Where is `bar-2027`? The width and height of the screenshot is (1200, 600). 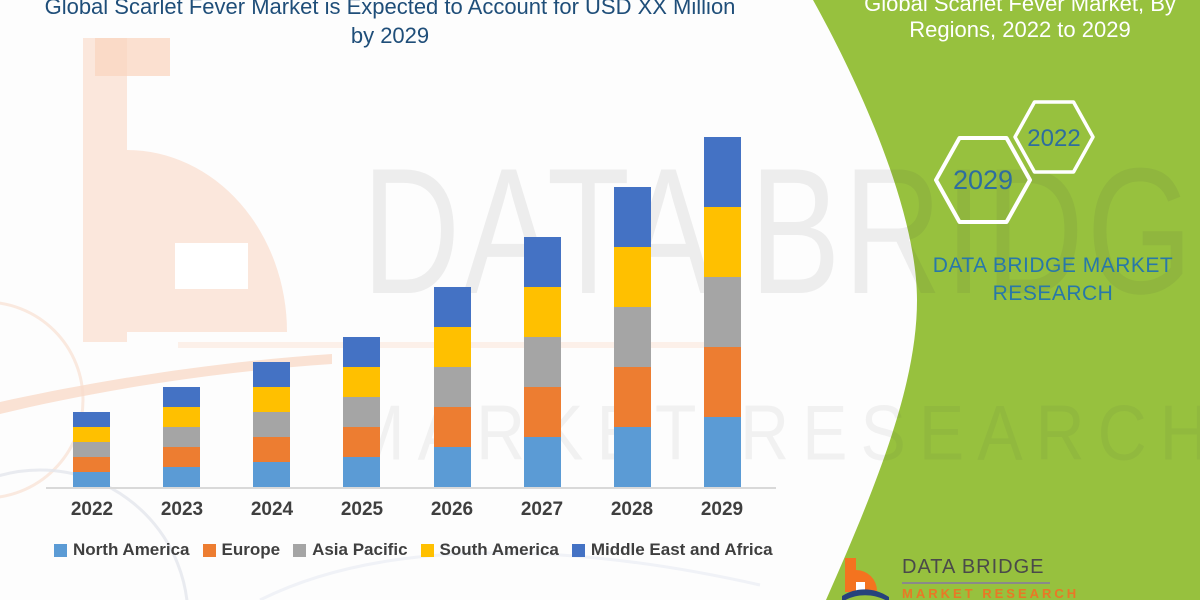
bar-2027 is located at coordinates (542, 362).